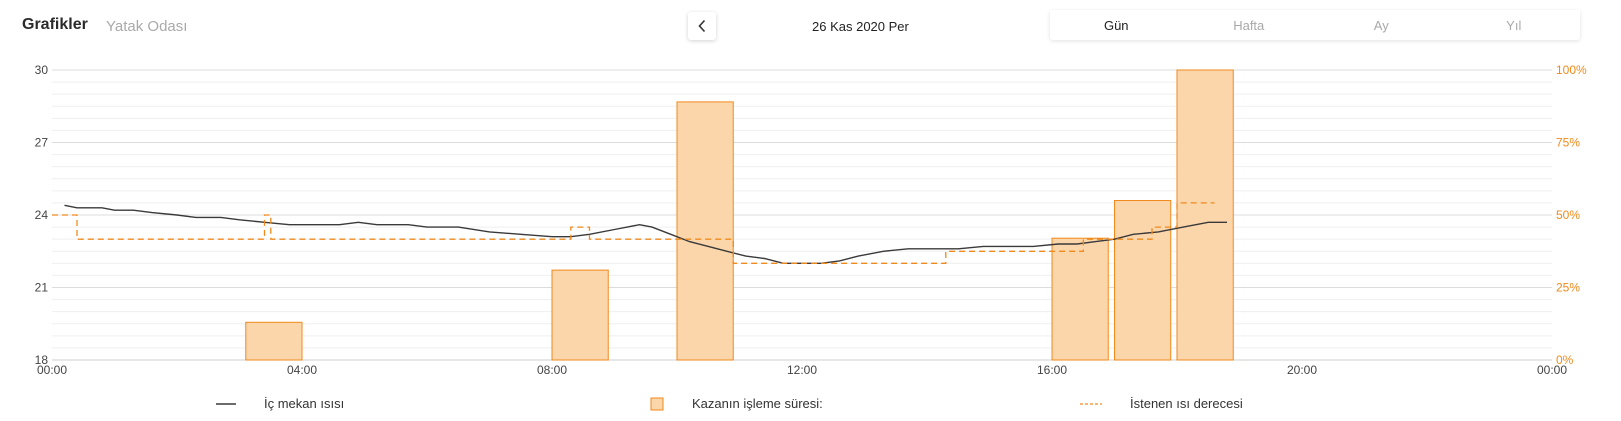  What do you see at coordinates (1514, 25) in the screenshot?
I see `tab-year: Yıl` at bounding box center [1514, 25].